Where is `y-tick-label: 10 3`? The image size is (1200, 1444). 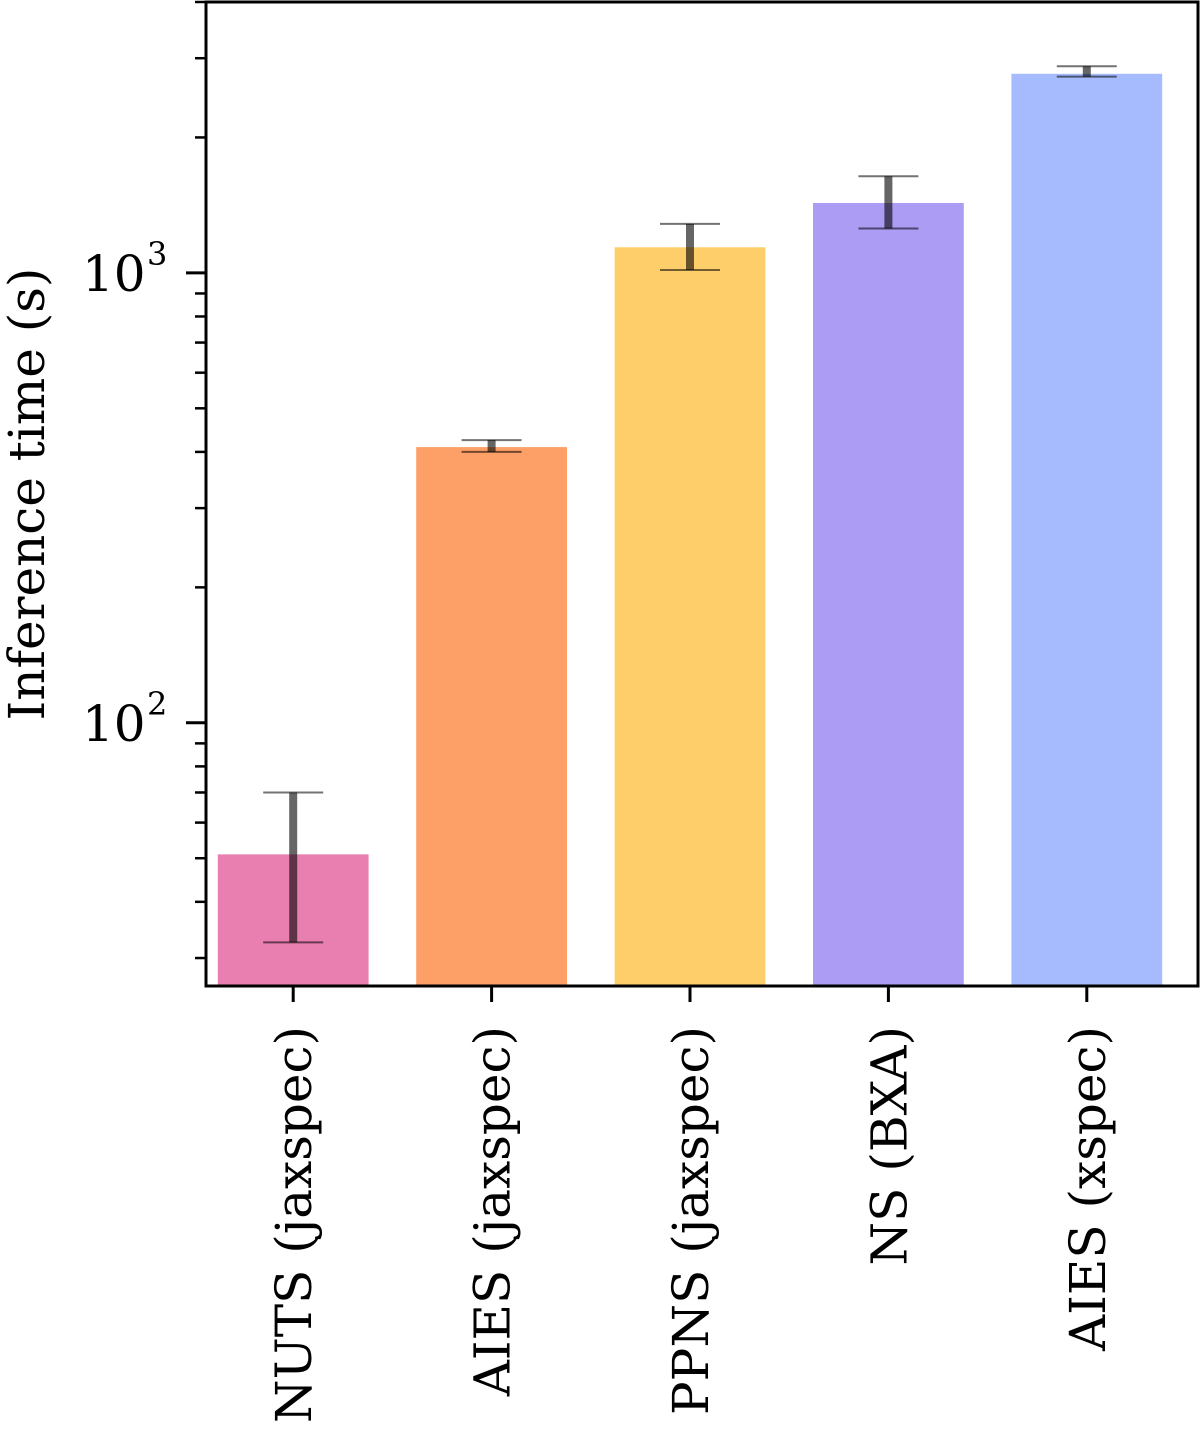
y-tick-label: 10 3 is located at coordinates (124, 269).